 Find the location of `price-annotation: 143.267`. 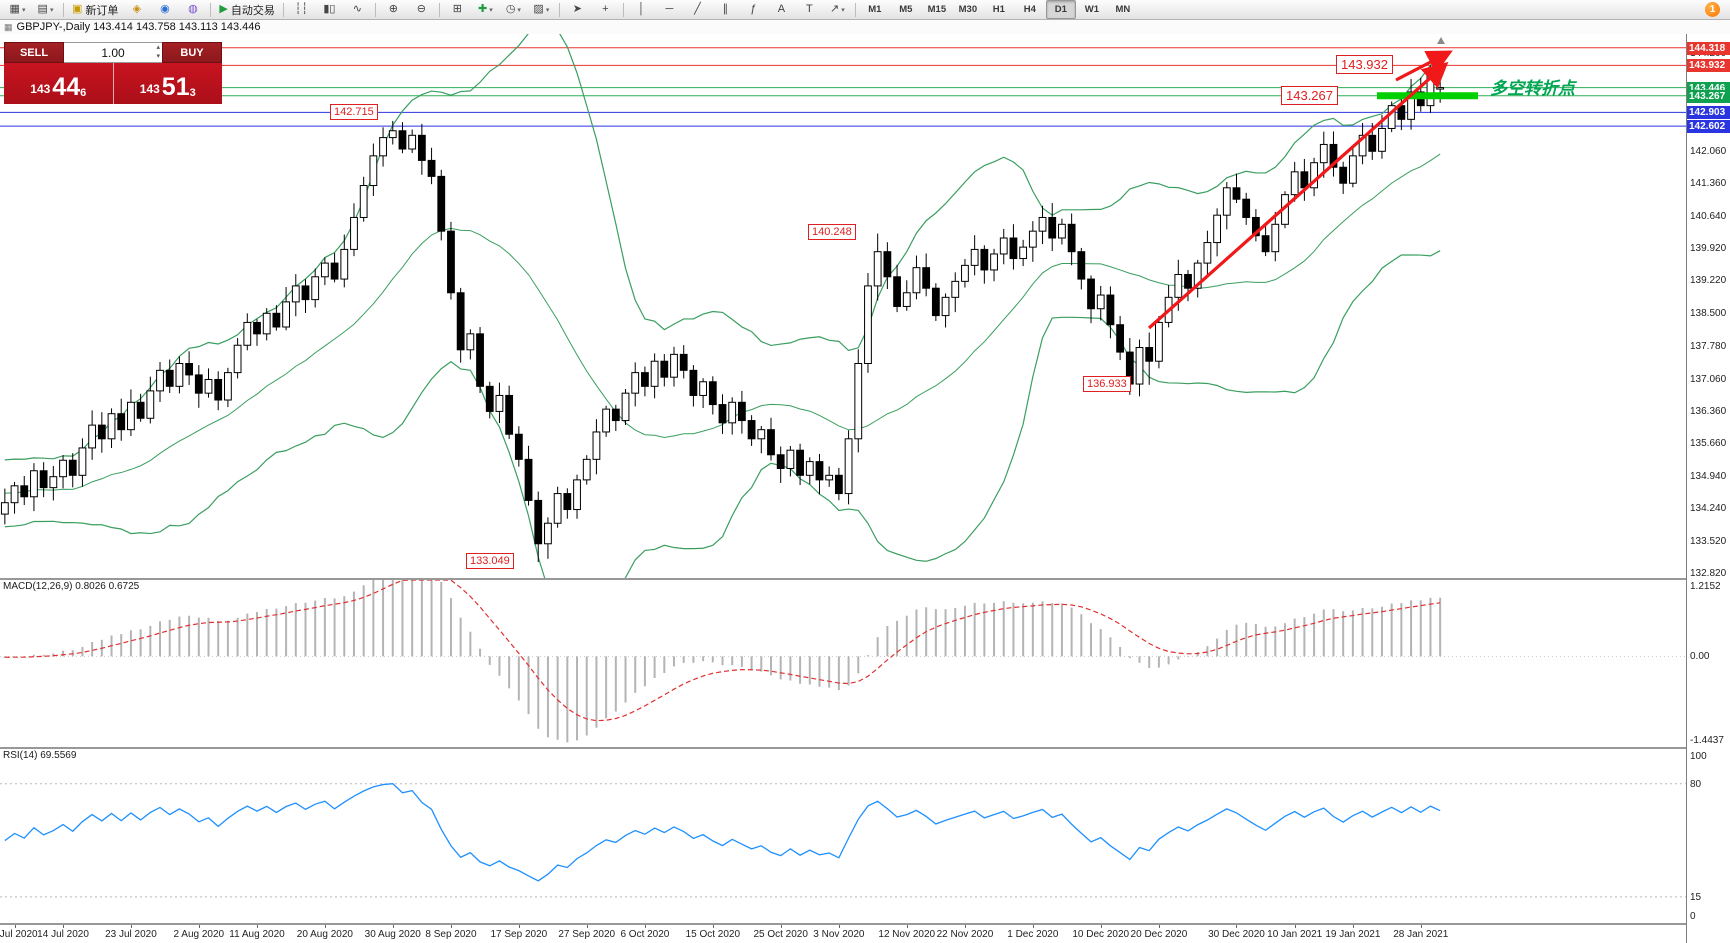

price-annotation: 143.267 is located at coordinates (1309, 95).